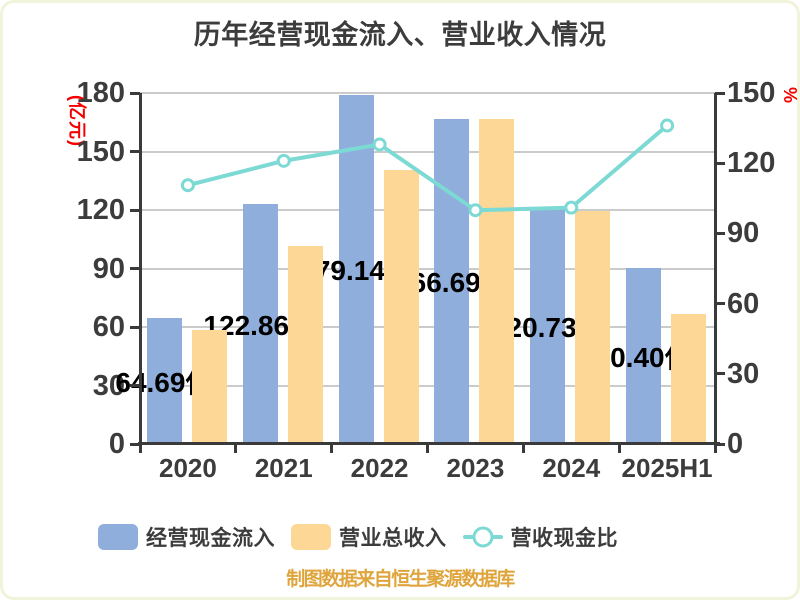 The width and height of the screenshot is (800, 600). I want to click on legend-item-cash-inflow: 经营现金流入, so click(186, 537).